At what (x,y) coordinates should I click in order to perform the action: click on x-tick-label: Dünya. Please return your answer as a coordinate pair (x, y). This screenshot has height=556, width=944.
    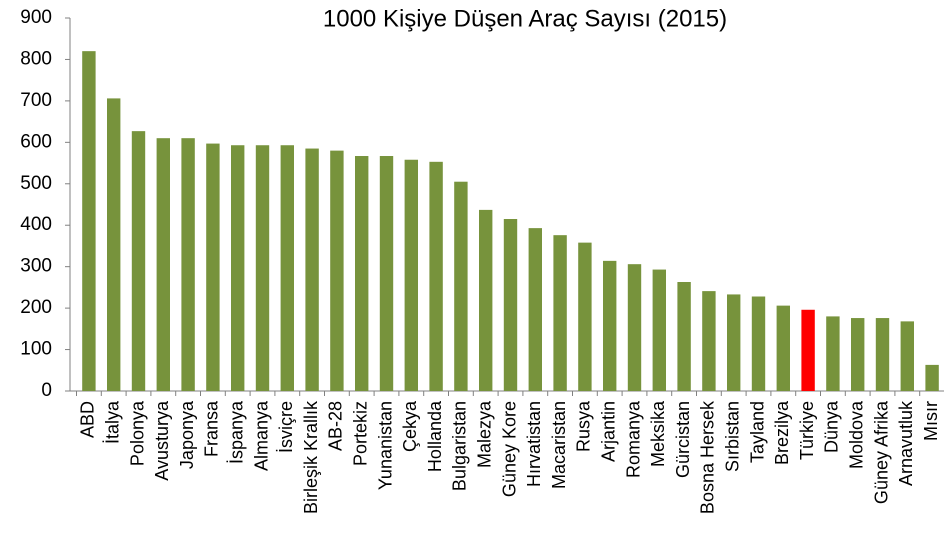
    Looking at the image, I should click on (832, 426).